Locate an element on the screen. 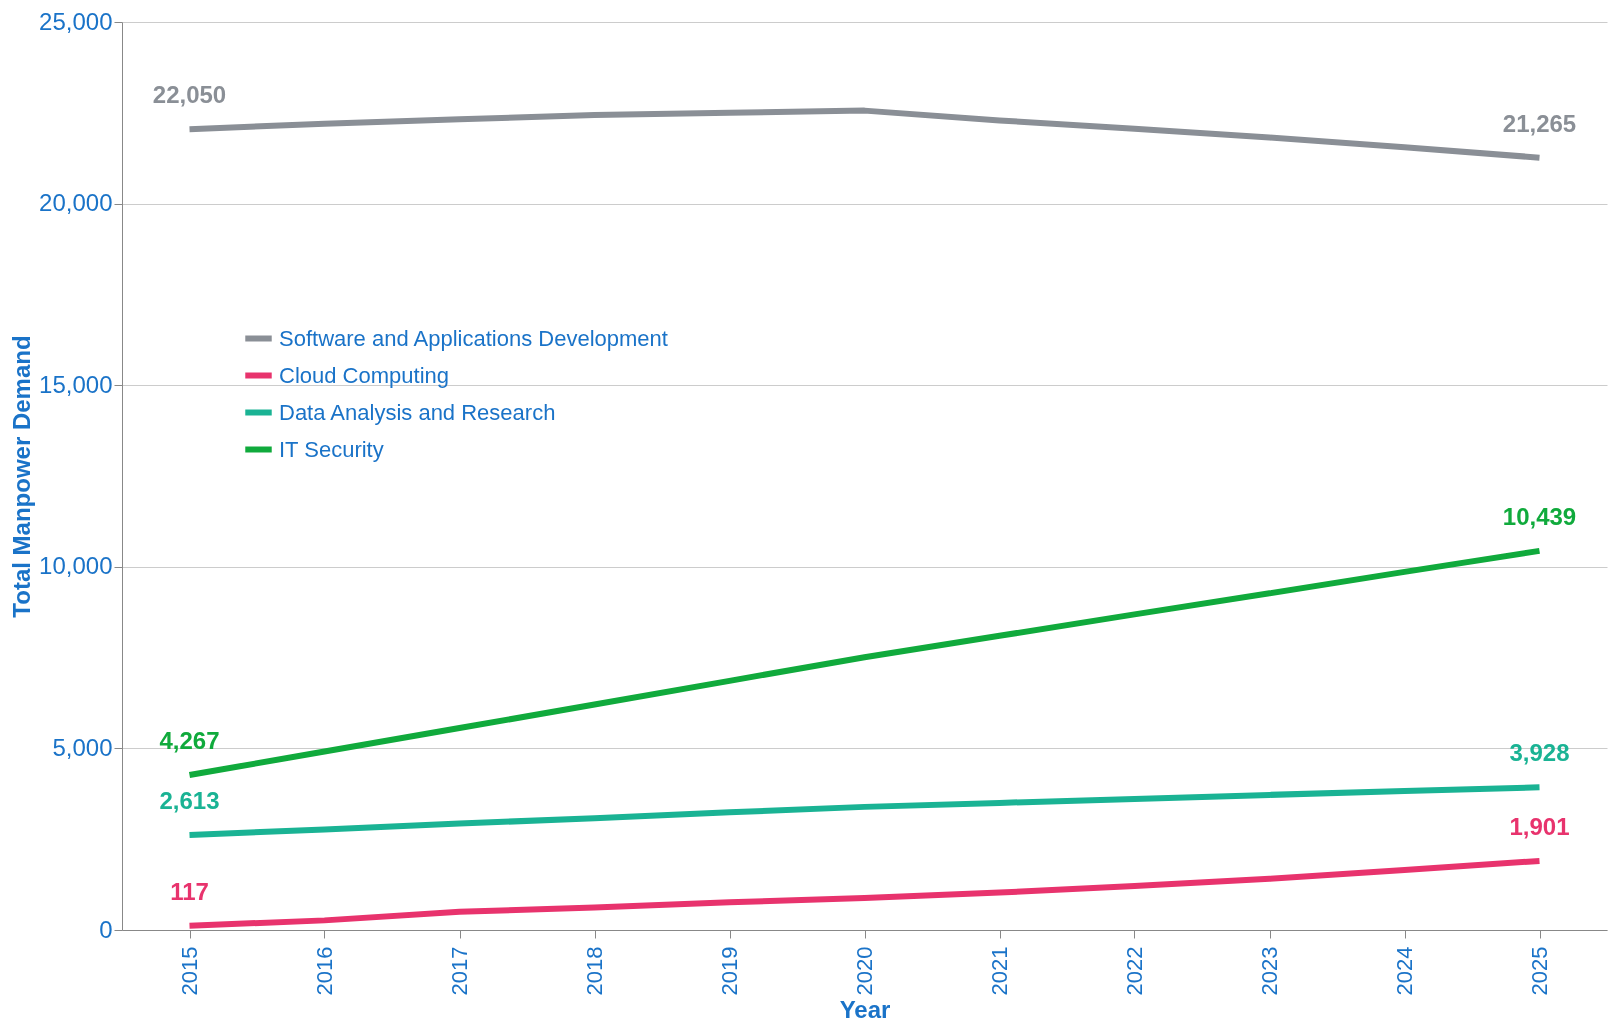  data-label: 117 is located at coordinates (189, 891).